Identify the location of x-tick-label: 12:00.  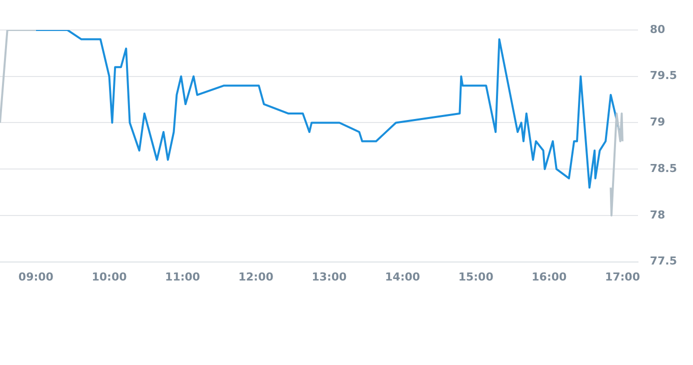
(256, 277).